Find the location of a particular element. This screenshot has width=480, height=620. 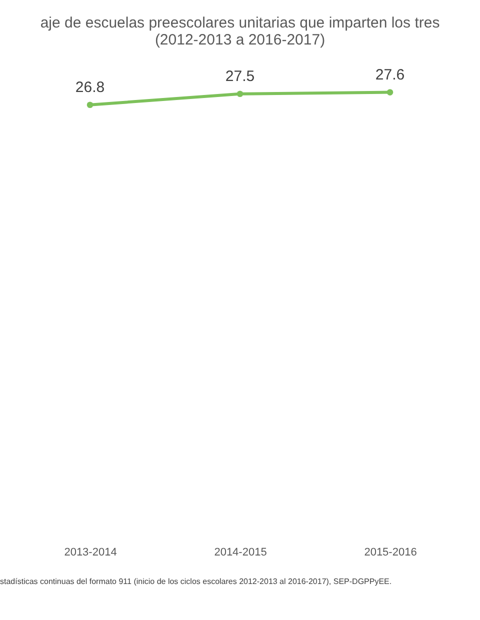

text: stadísticas continuas del formato 911 (inicio de los ciclos escolares 2012-2013 al 2016-2017), SEP-DGPPyEE. is located at coordinates (196, 581).